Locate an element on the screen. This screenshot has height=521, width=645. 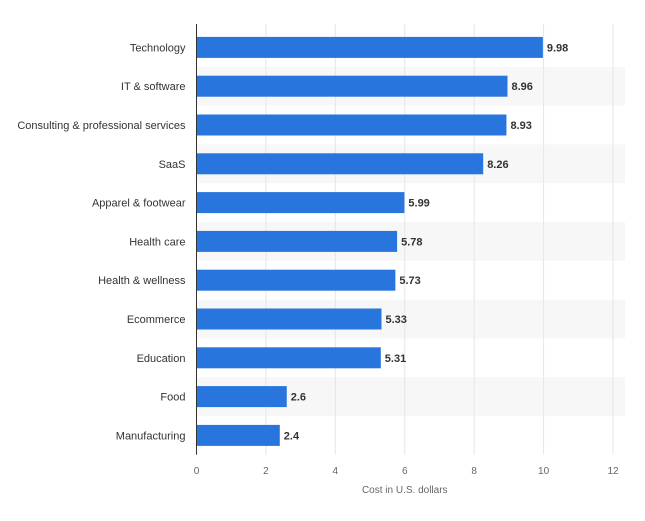
value-label: 8.26 is located at coordinates (497, 165).